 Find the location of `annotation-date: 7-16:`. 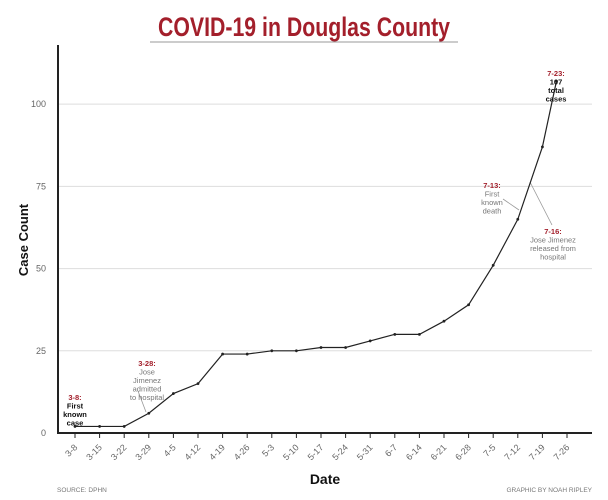

annotation-date: 7-16: is located at coordinates (553, 231).